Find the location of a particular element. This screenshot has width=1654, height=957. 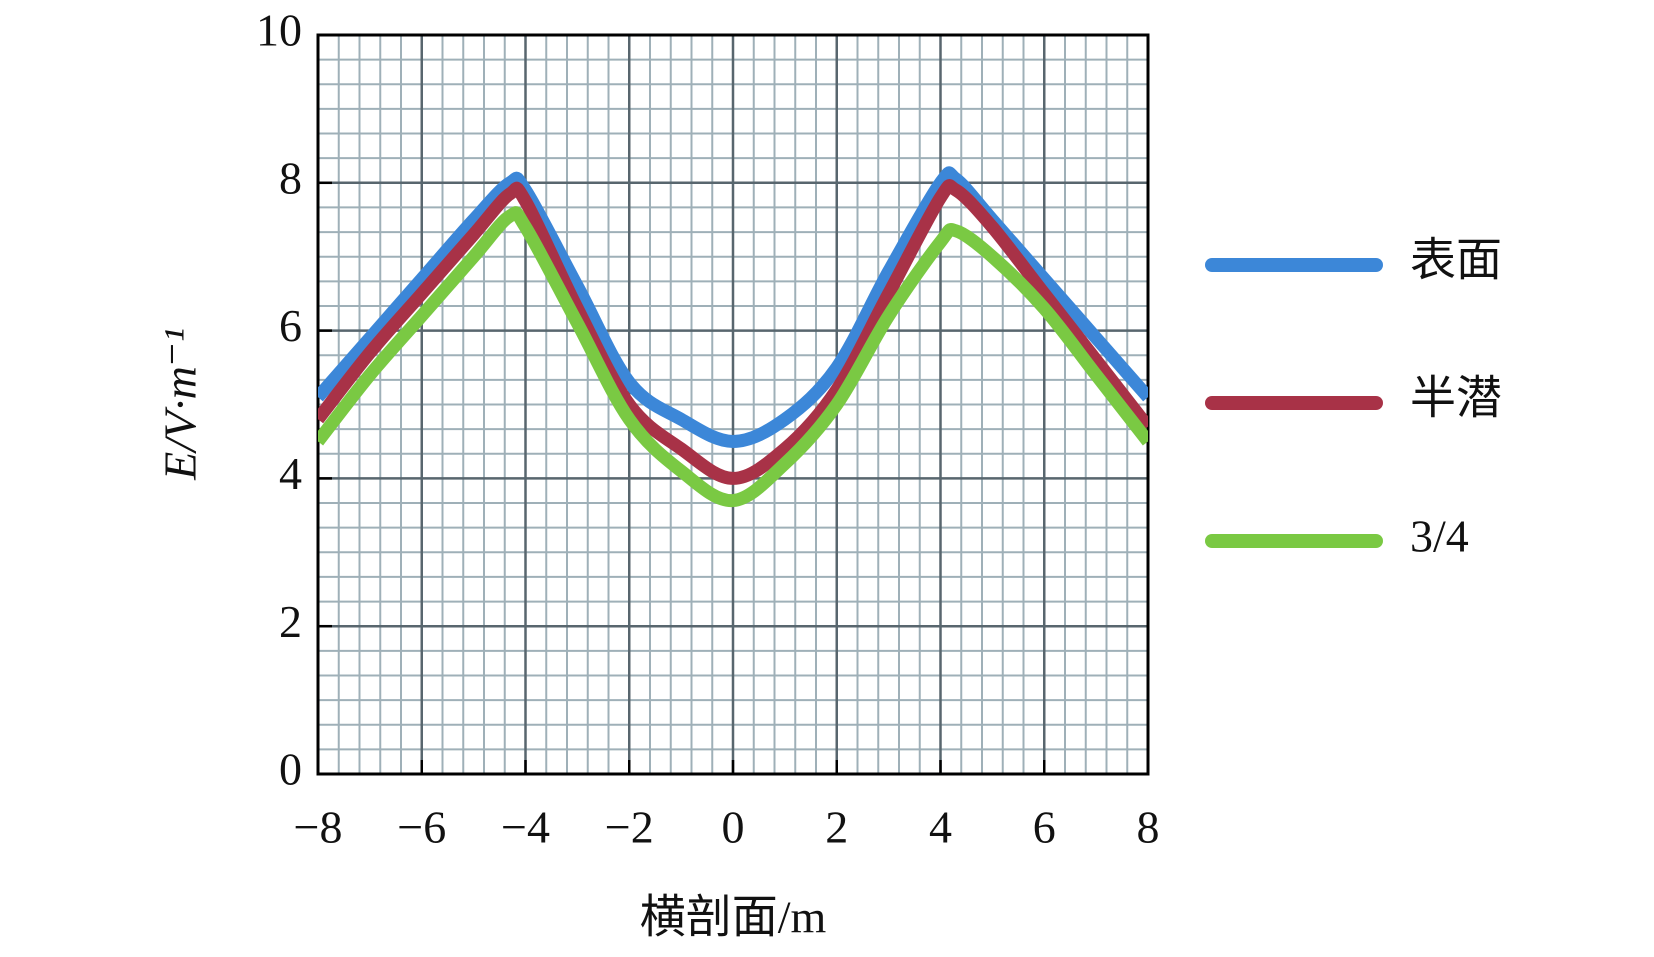

x-tick-label: 6 is located at coordinates (1044, 827).